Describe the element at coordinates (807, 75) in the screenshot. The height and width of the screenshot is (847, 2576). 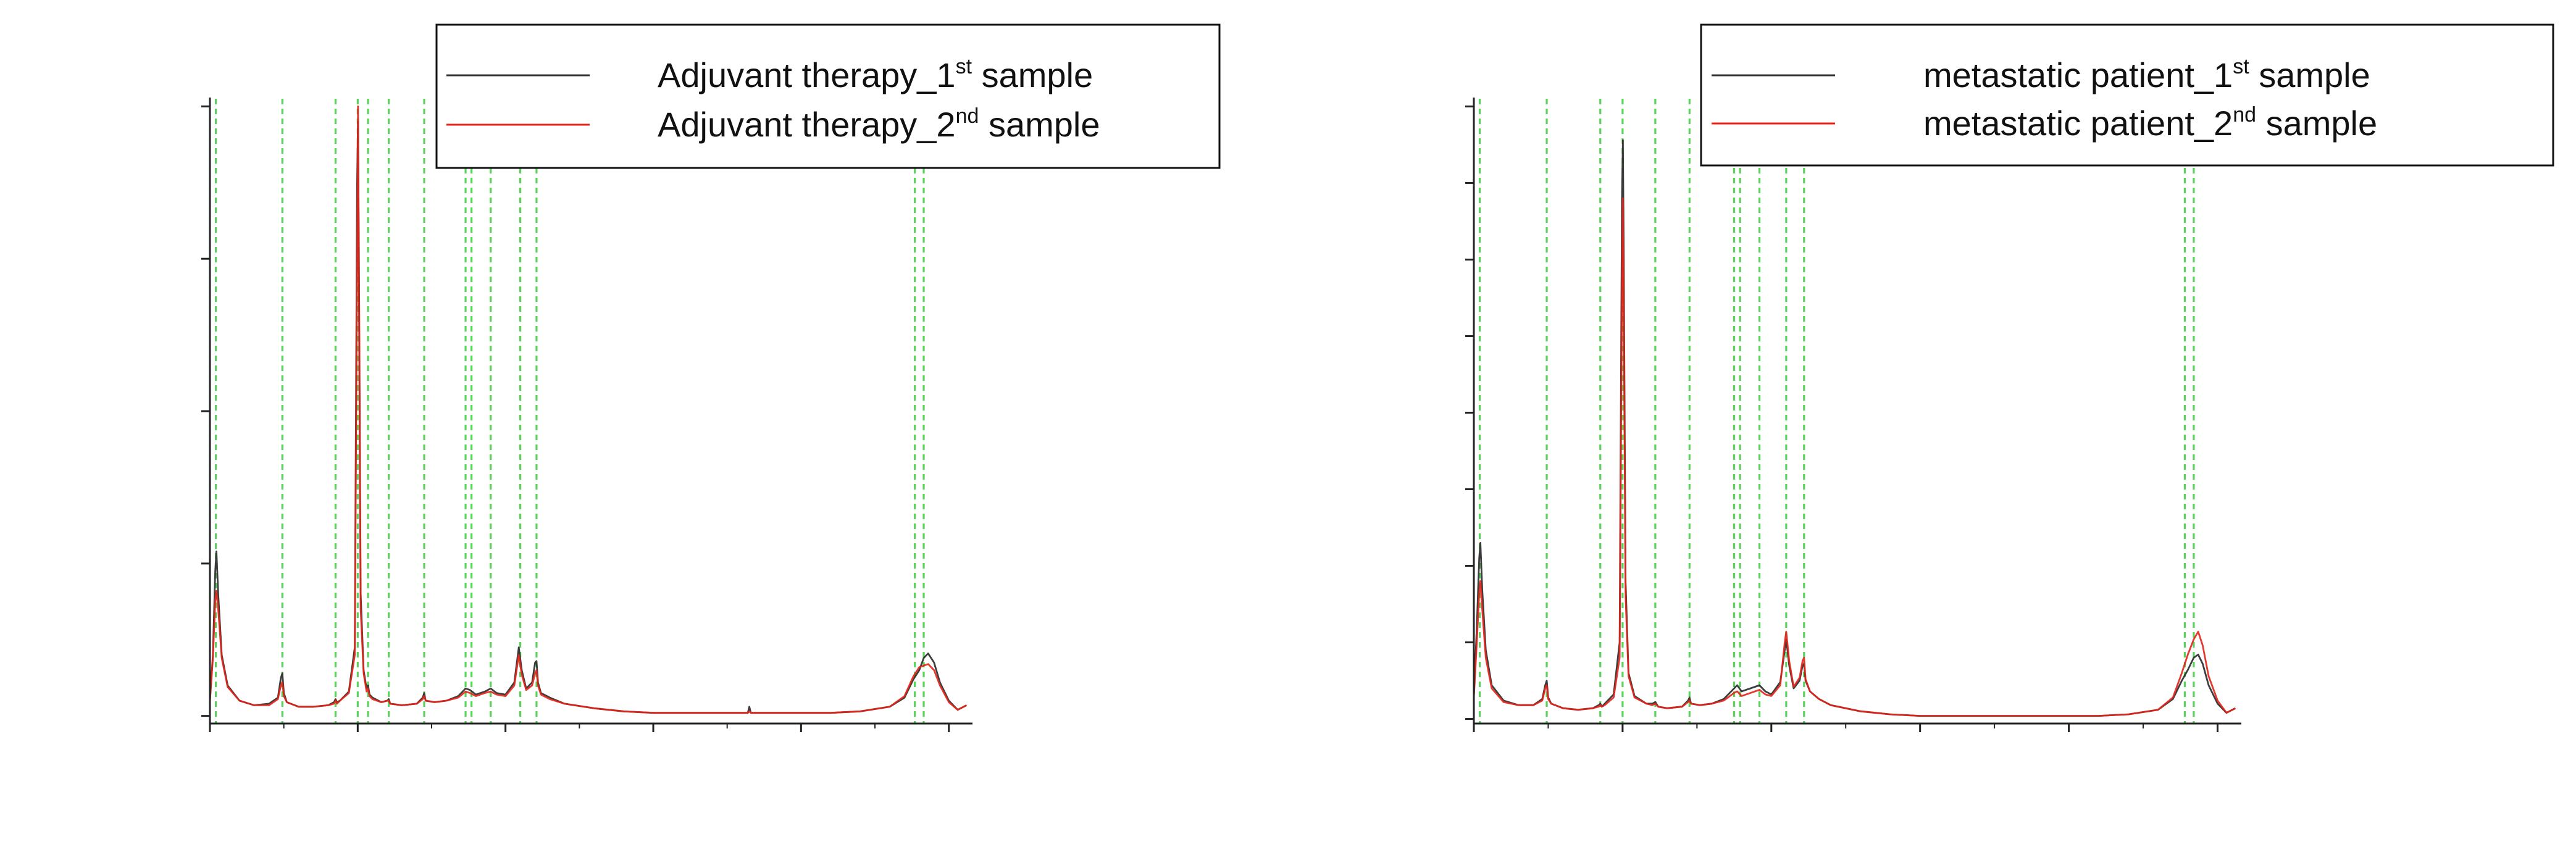
I see `legend-label-base: Adjuvant therapy_1` at that location.